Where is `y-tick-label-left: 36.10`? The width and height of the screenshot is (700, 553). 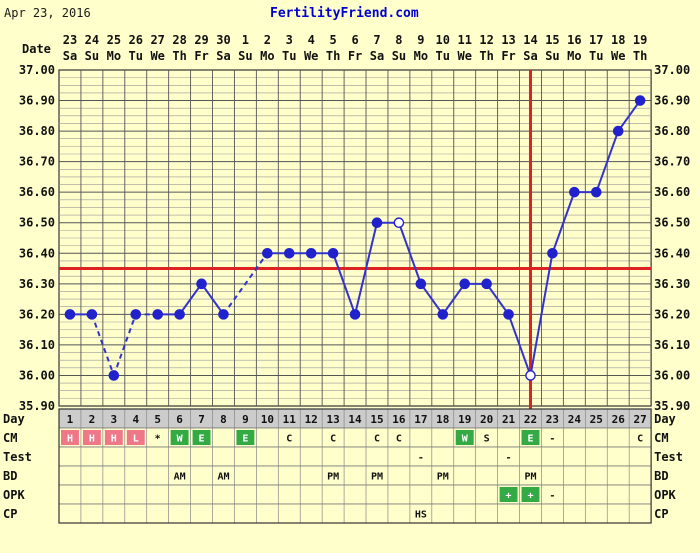
y-tick-label-left: 36.10 is located at coordinates (37, 345).